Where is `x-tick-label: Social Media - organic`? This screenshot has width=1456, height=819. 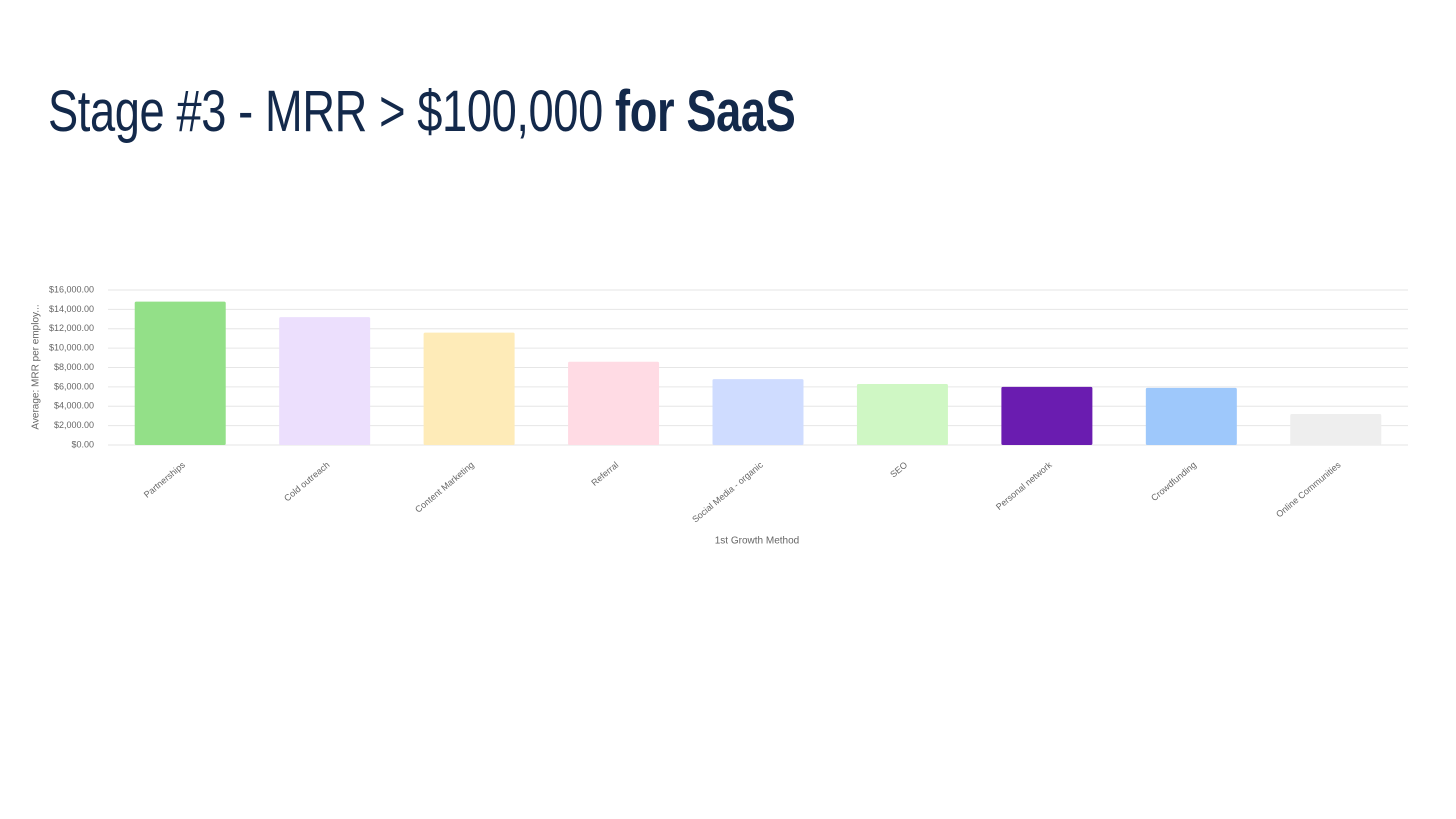
x-tick-label: Social Media - organic is located at coordinates (727, 491).